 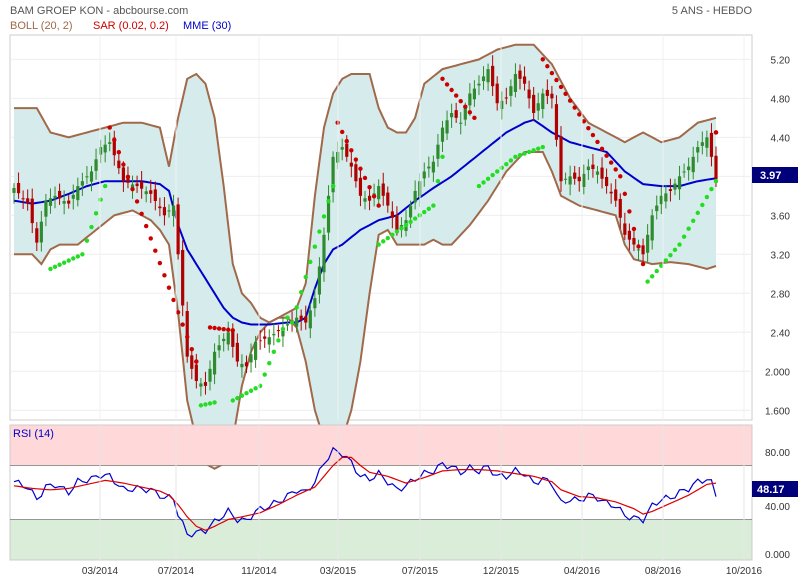 What do you see at coordinates (712, 11) in the screenshot?
I see `chart-period: 5 ANS - HEBDO` at bounding box center [712, 11].